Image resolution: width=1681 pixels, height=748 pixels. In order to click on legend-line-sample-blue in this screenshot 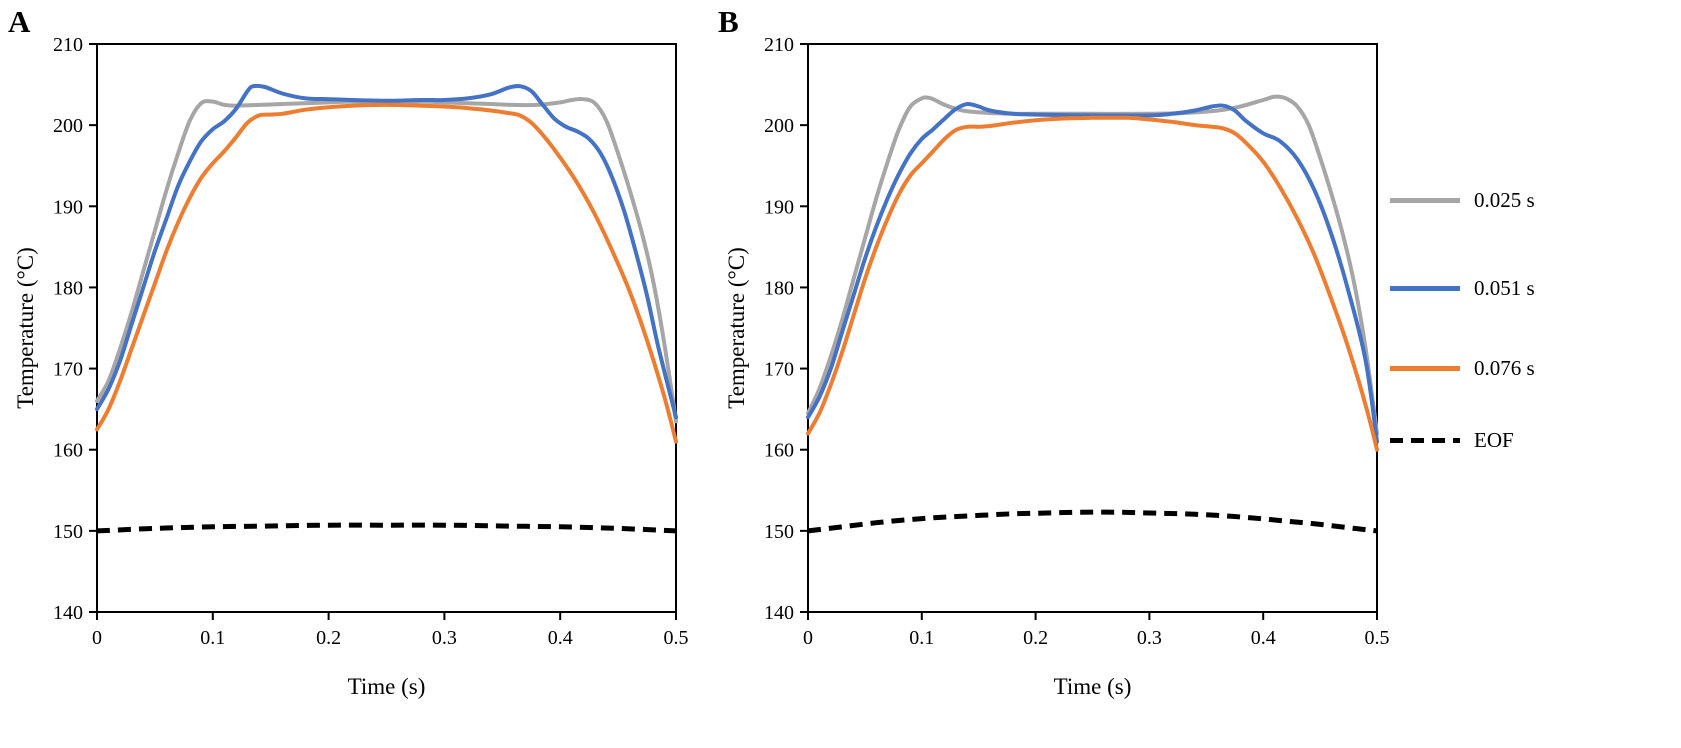, I will do `click(1425, 288)`.